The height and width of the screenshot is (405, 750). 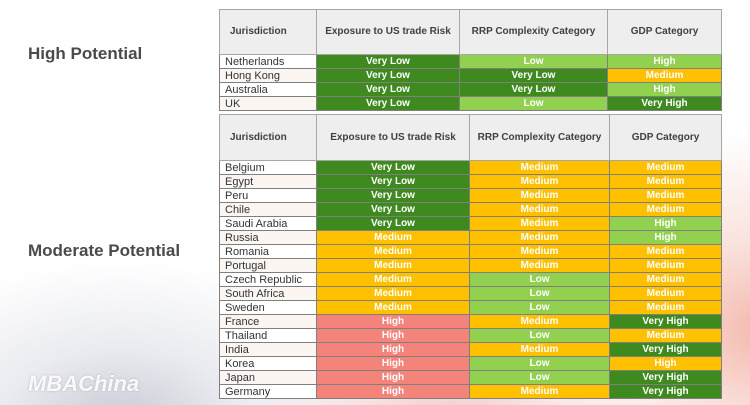 I want to click on jurisdiction-cell: Russia, so click(x=268, y=237).